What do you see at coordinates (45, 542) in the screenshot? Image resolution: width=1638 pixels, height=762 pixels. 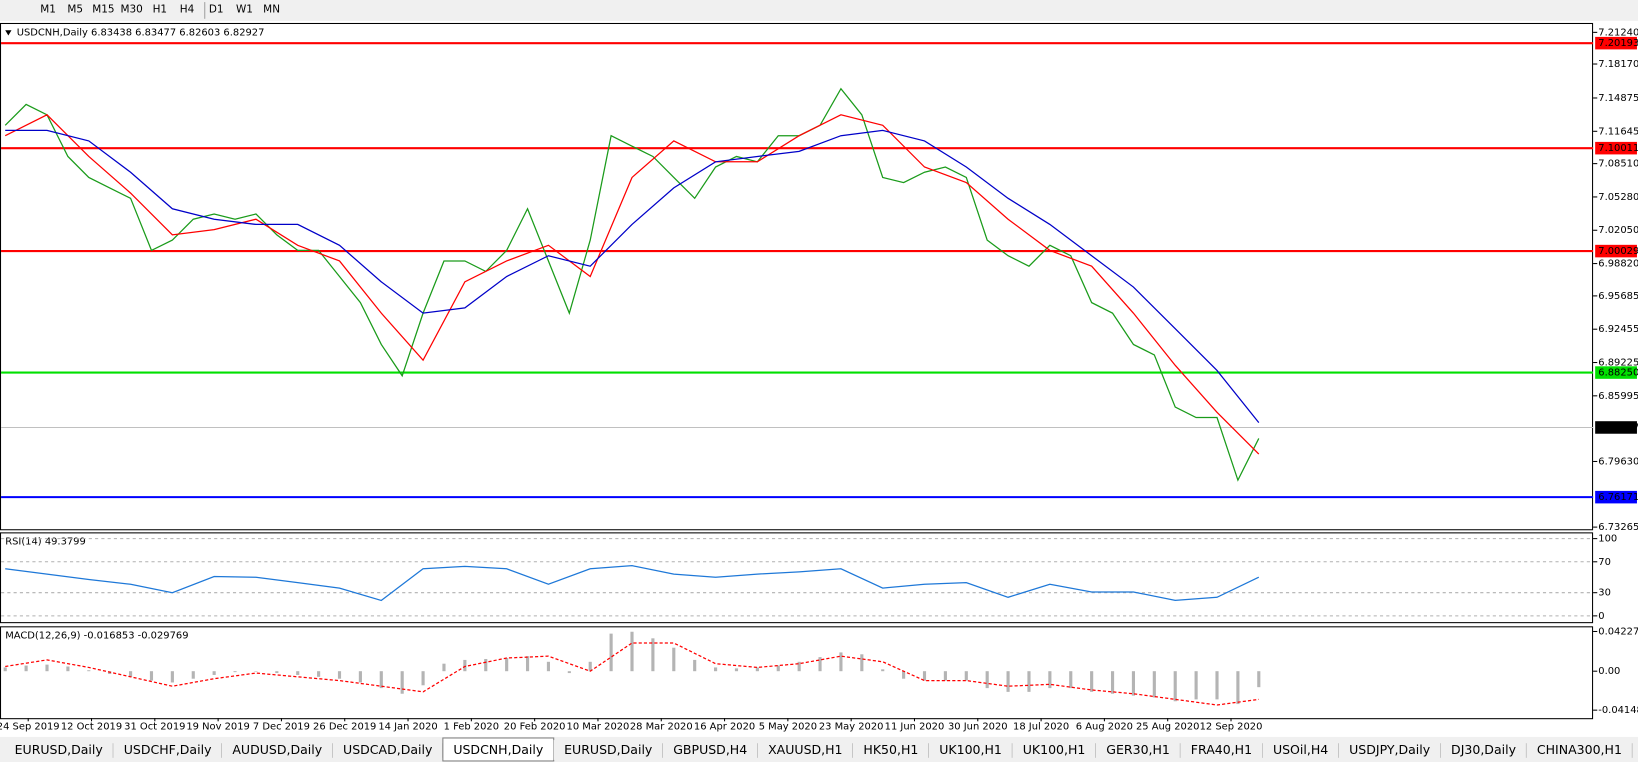 I see `panel-title: RSI(14) 49.3799` at bounding box center [45, 542].